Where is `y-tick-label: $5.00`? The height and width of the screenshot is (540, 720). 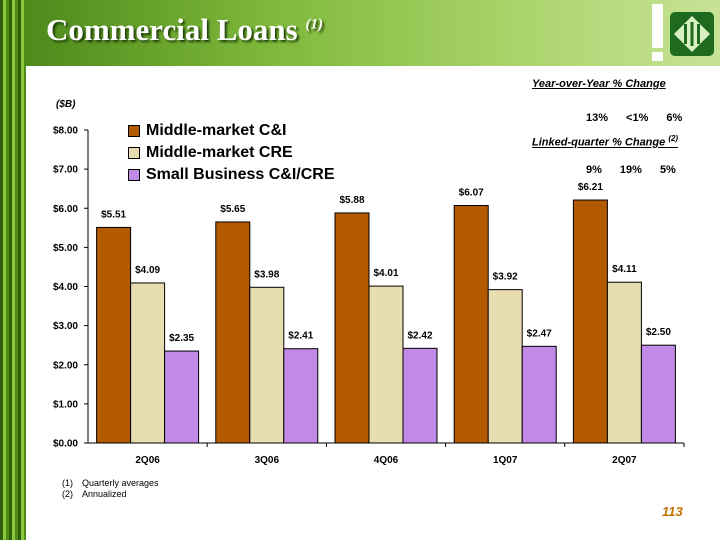 y-tick-label: $5.00 is located at coordinates (65, 248).